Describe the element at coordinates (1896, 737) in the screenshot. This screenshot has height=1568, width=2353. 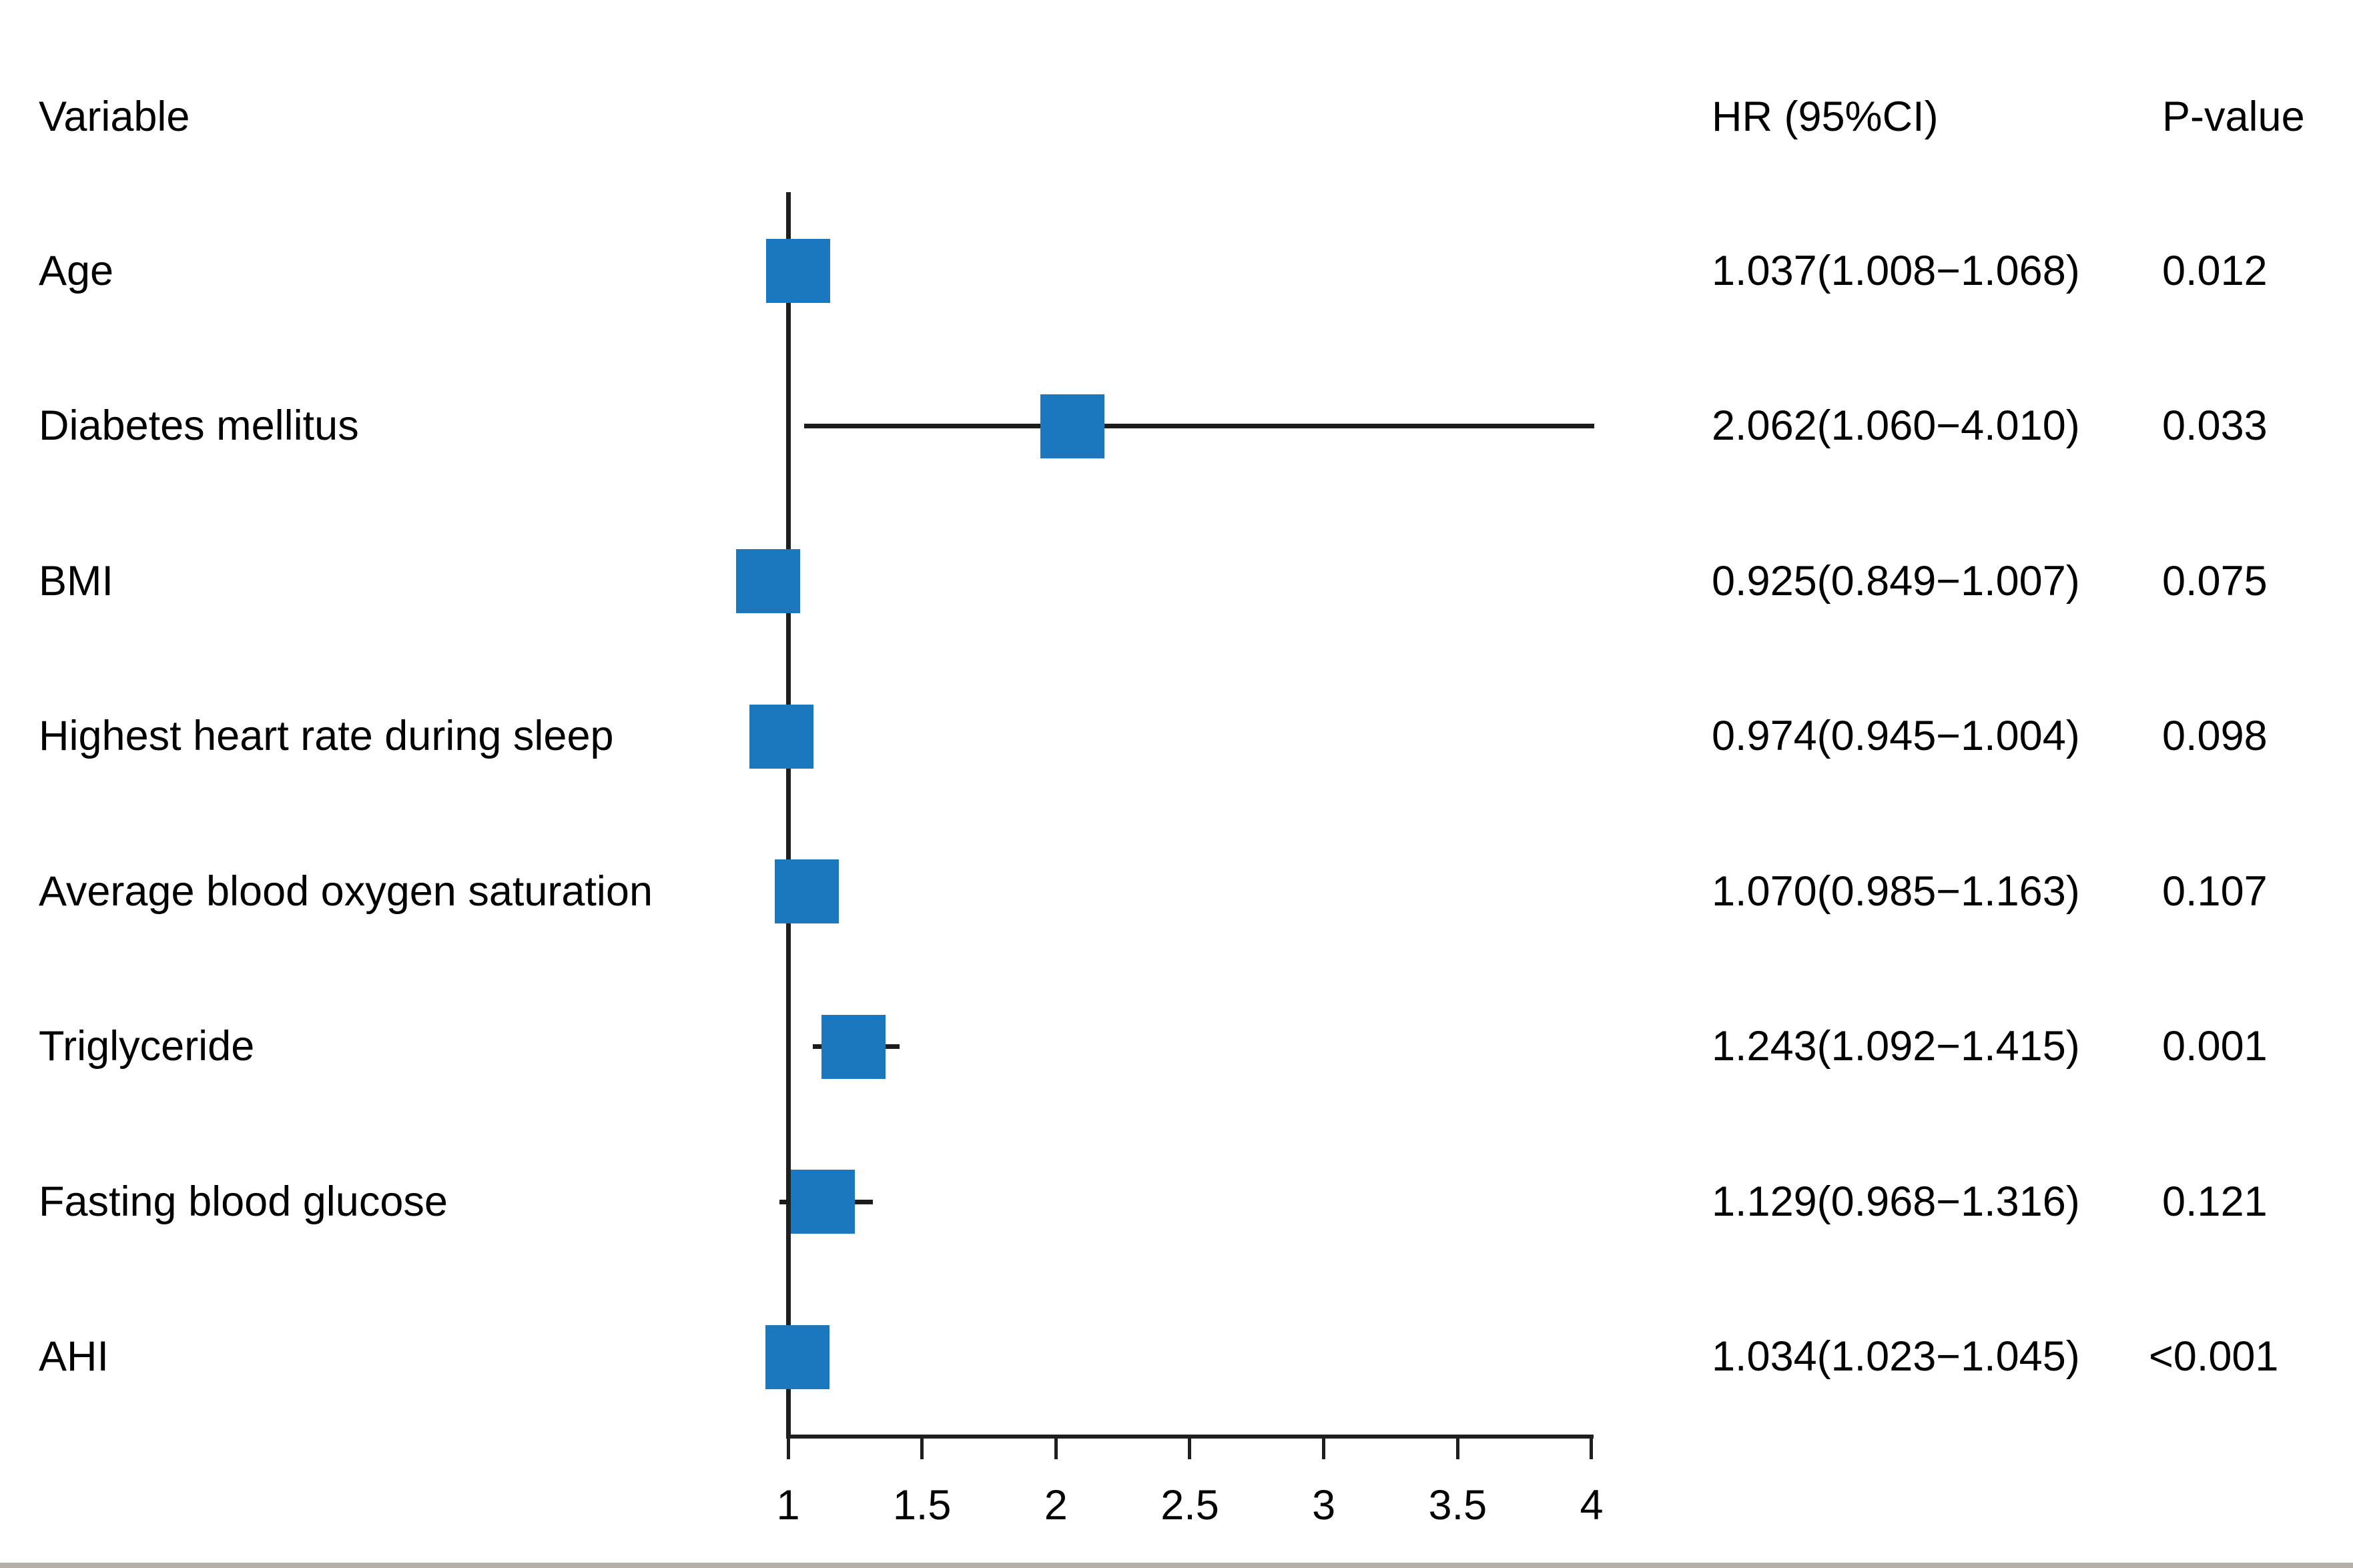
I see `row-hr-ci-value: 0.974(0.945−1.004)` at that location.